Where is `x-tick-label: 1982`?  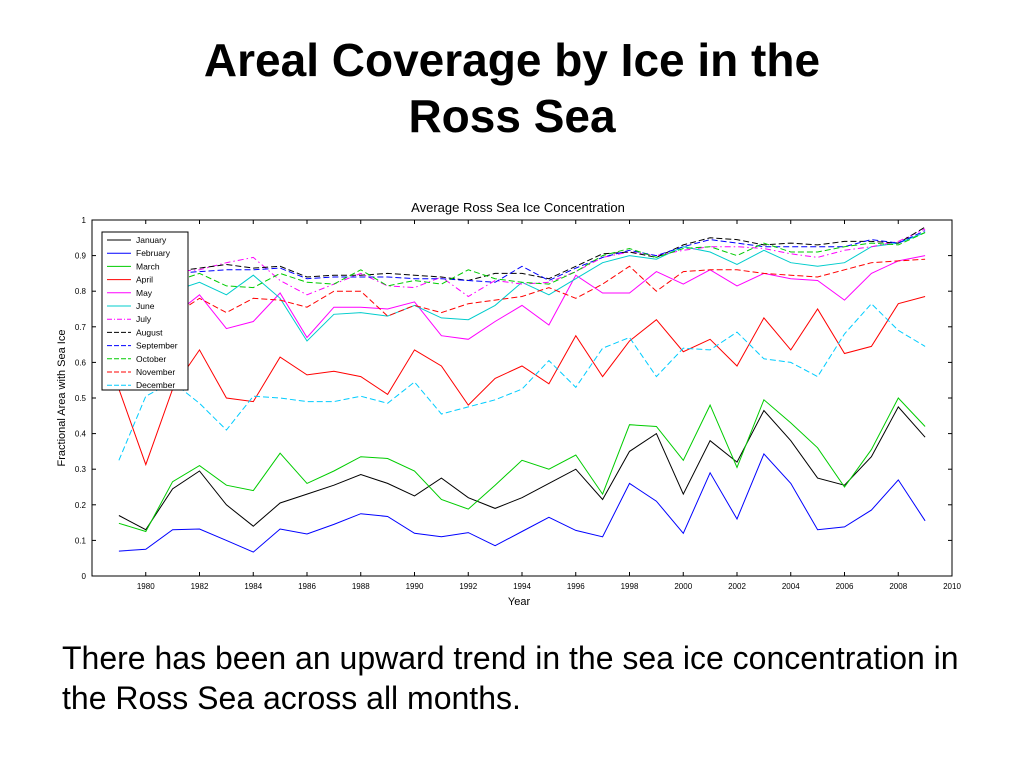
x-tick-label: 1982 is located at coordinates (200, 586).